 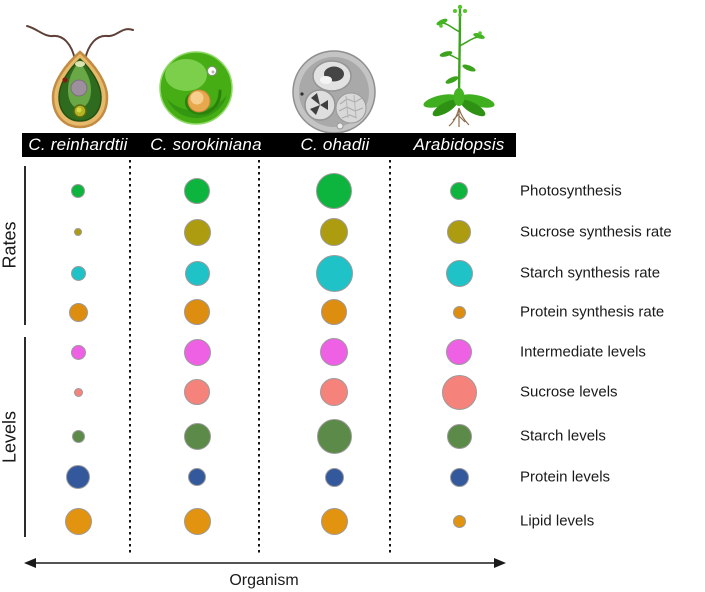 I want to click on bubble-starch-levels-c-ohadii, so click(x=334, y=436).